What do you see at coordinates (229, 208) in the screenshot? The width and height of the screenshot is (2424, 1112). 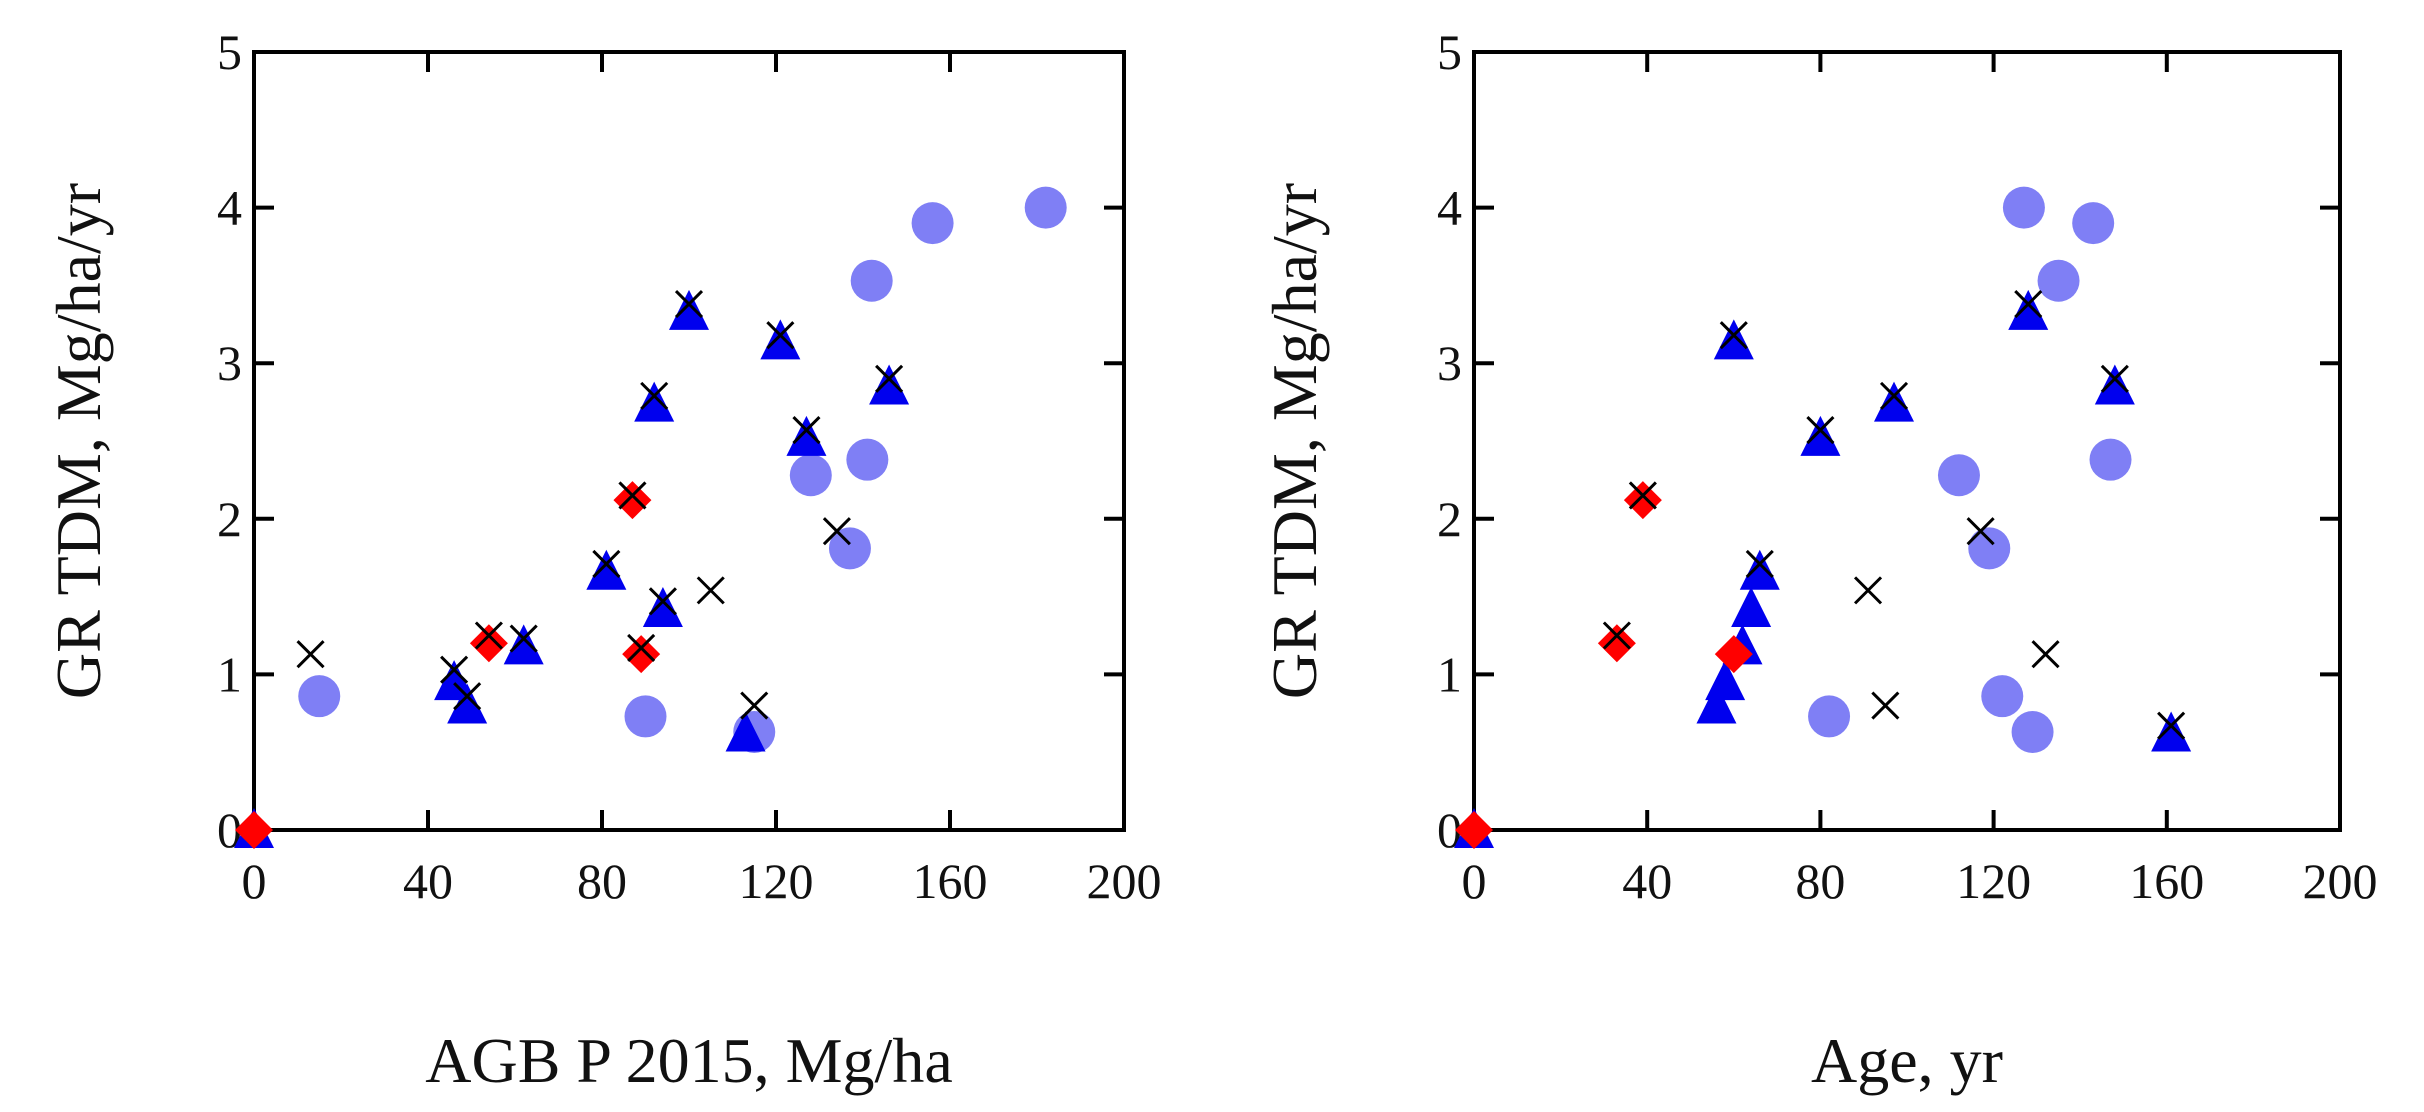 I see `y-tick-label: 4` at bounding box center [229, 208].